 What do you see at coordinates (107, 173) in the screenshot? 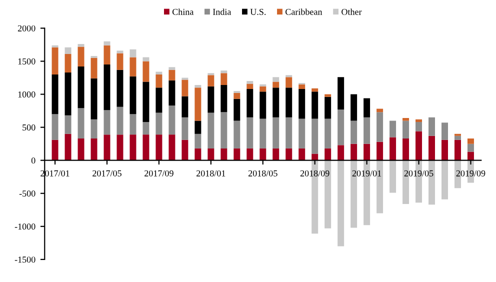
I see `x-tick-label: 2017/05` at bounding box center [107, 173].